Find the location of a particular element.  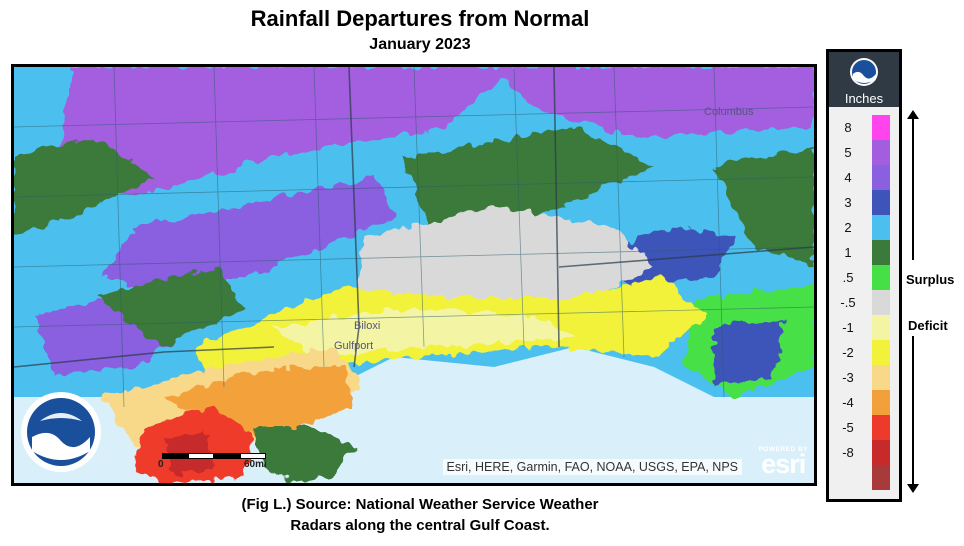

esri-logo: POWERED BY esri is located at coordinates (783, 462).